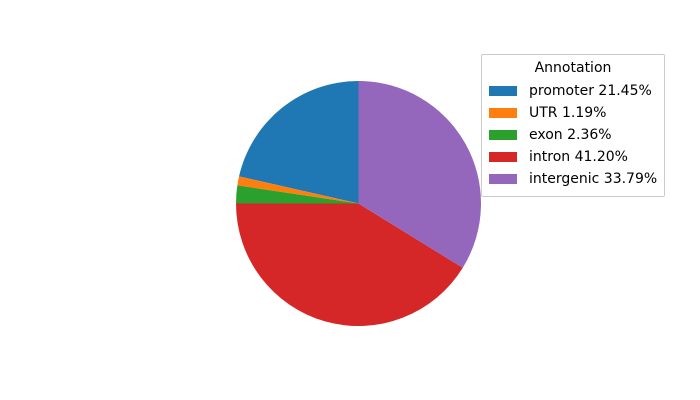 This screenshot has width=700, height=400. What do you see at coordinates (299, 142) in the screenshot?
I see `pie-wedge-promoter` at bounding box center [299, 142].